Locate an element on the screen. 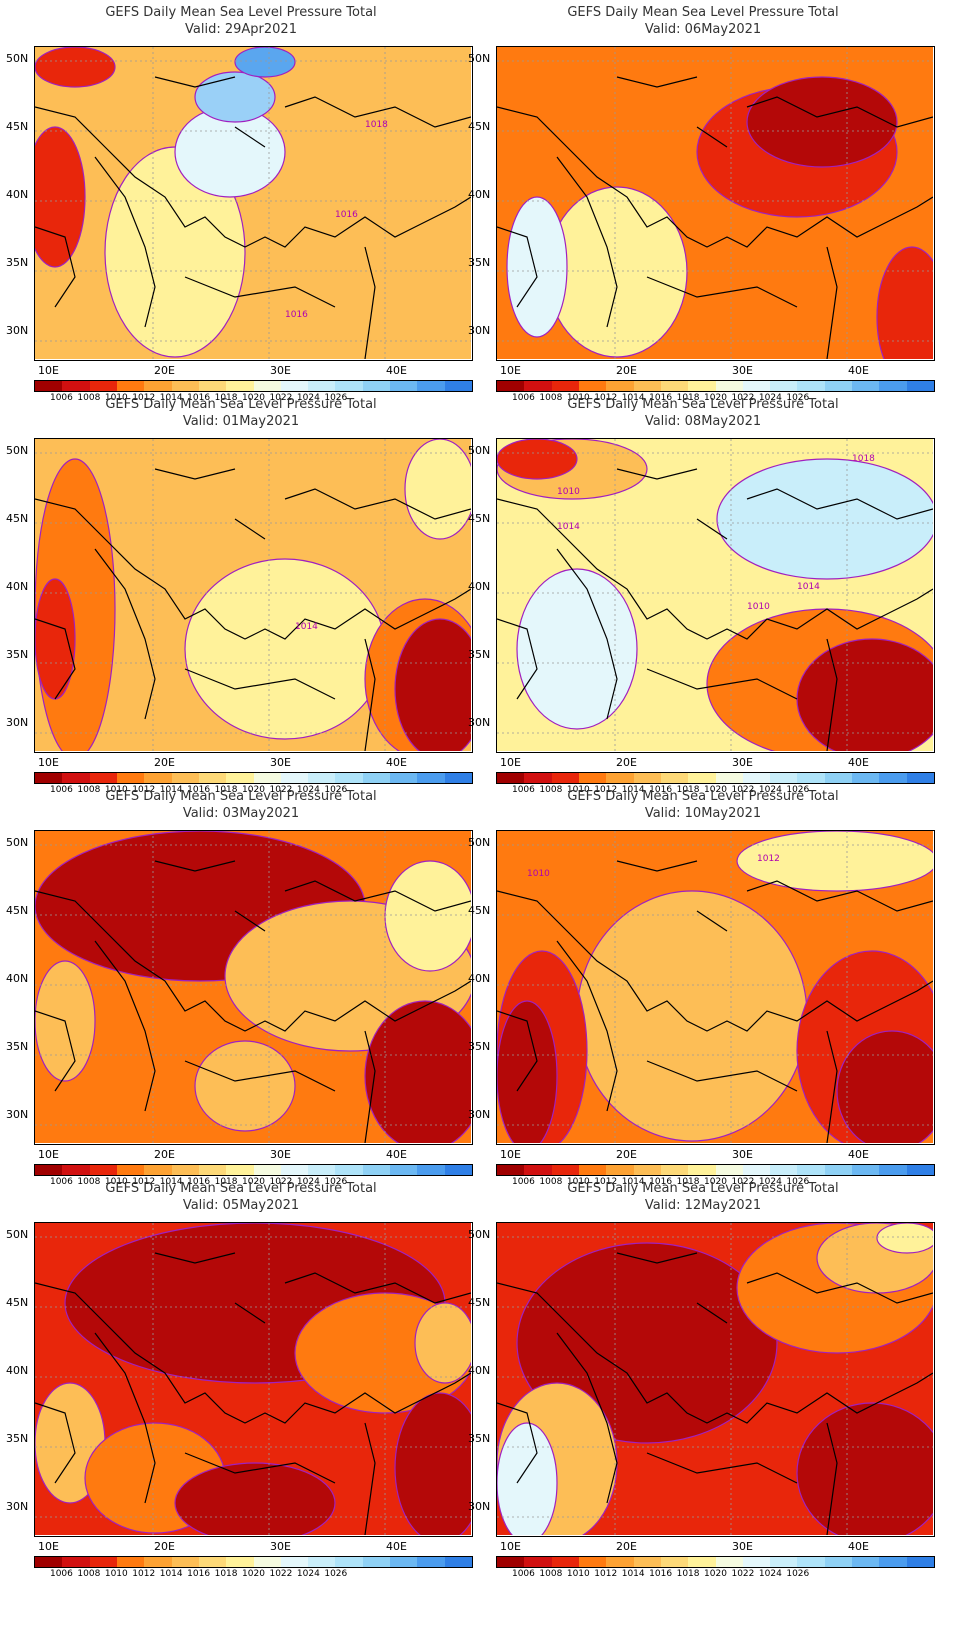  colorbar-label: 1026 is located at coordinates (798, 1574).